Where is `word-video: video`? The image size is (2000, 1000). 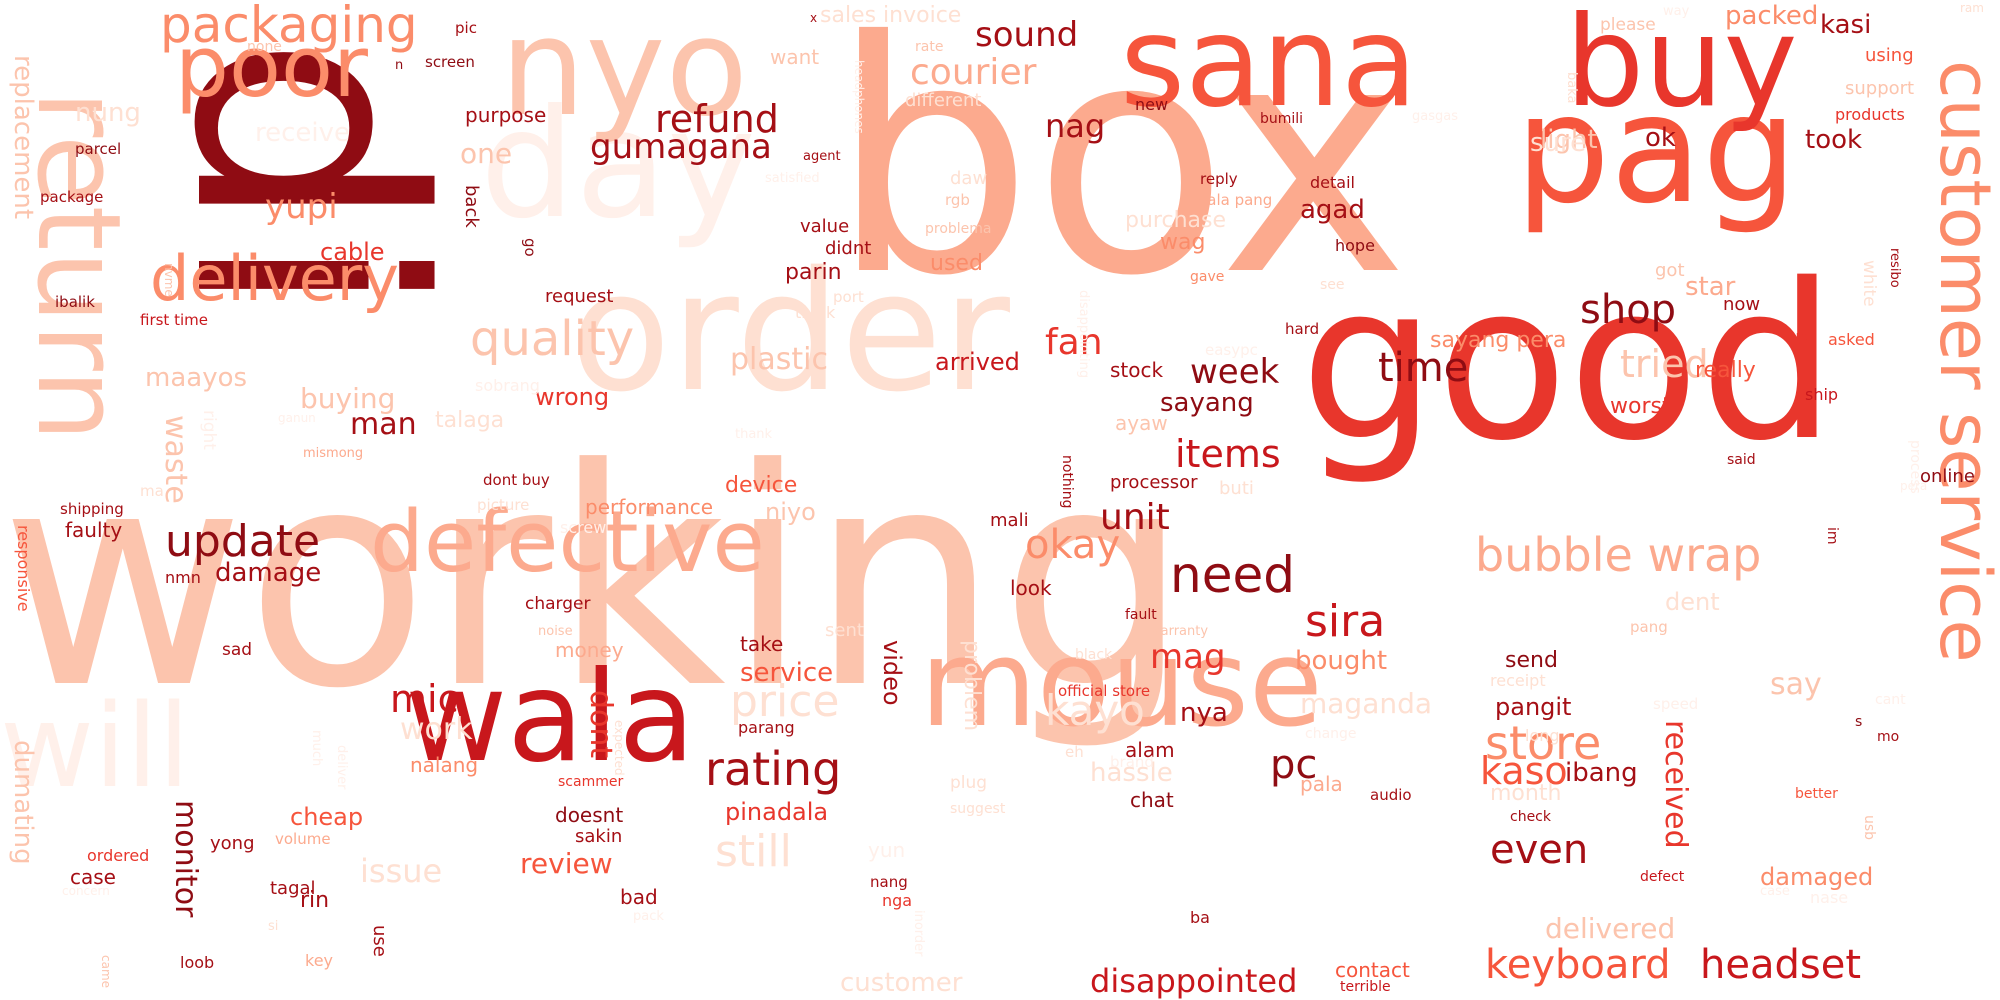
word-video: video is located at coordinates (892, 673).